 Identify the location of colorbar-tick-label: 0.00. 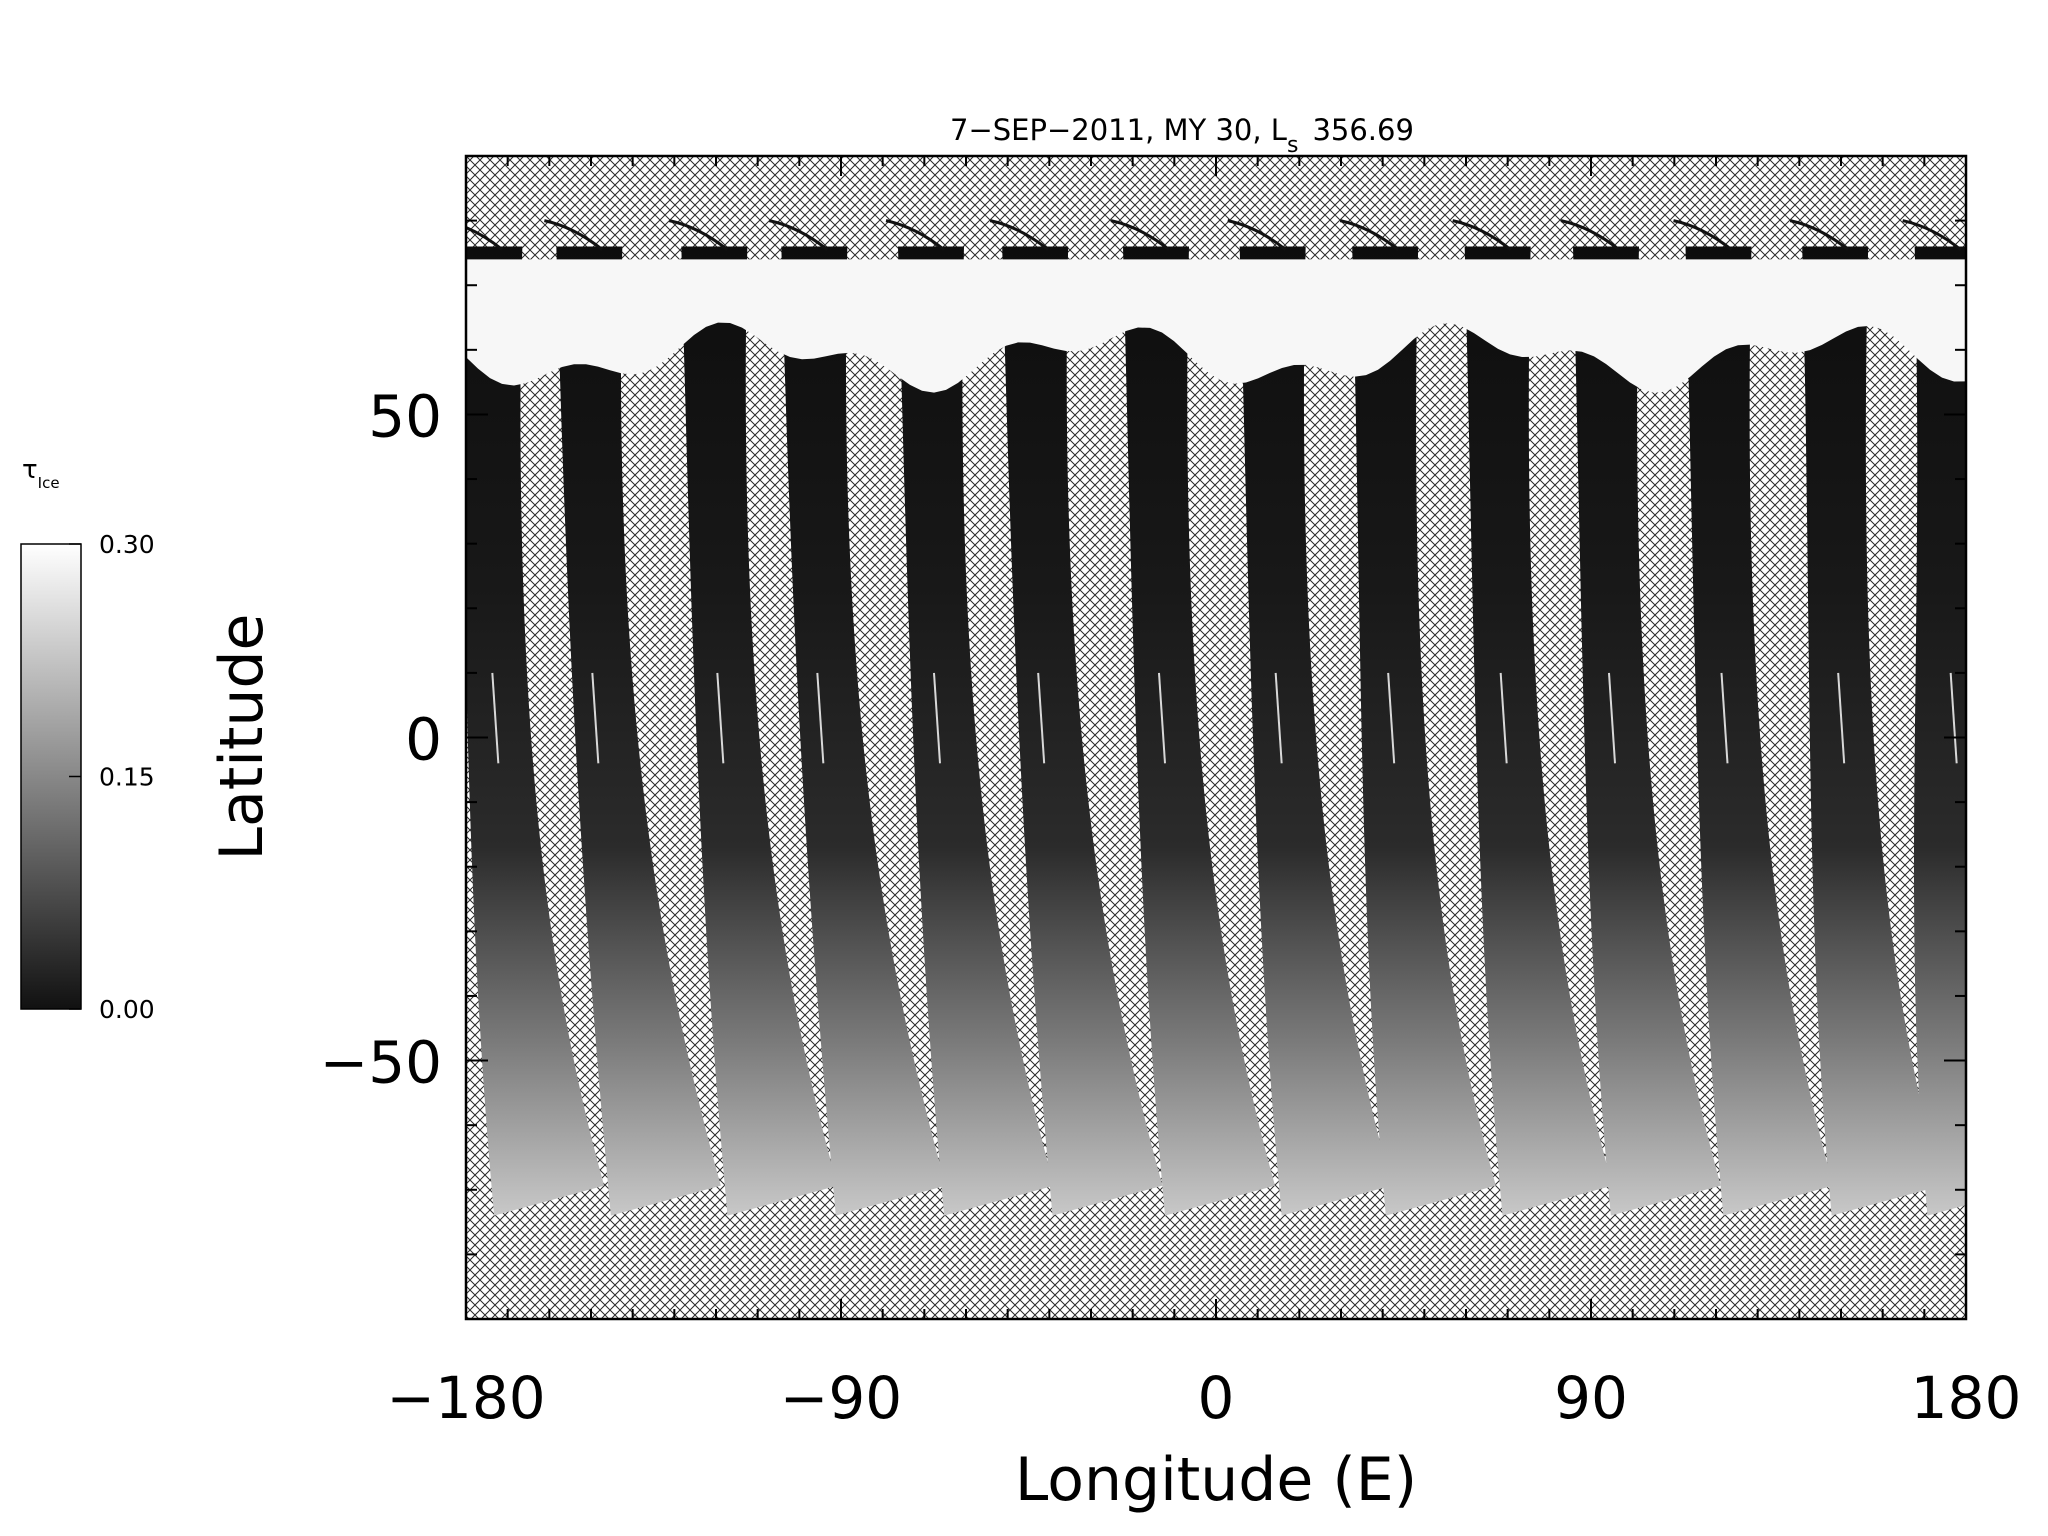
(127, 1009).